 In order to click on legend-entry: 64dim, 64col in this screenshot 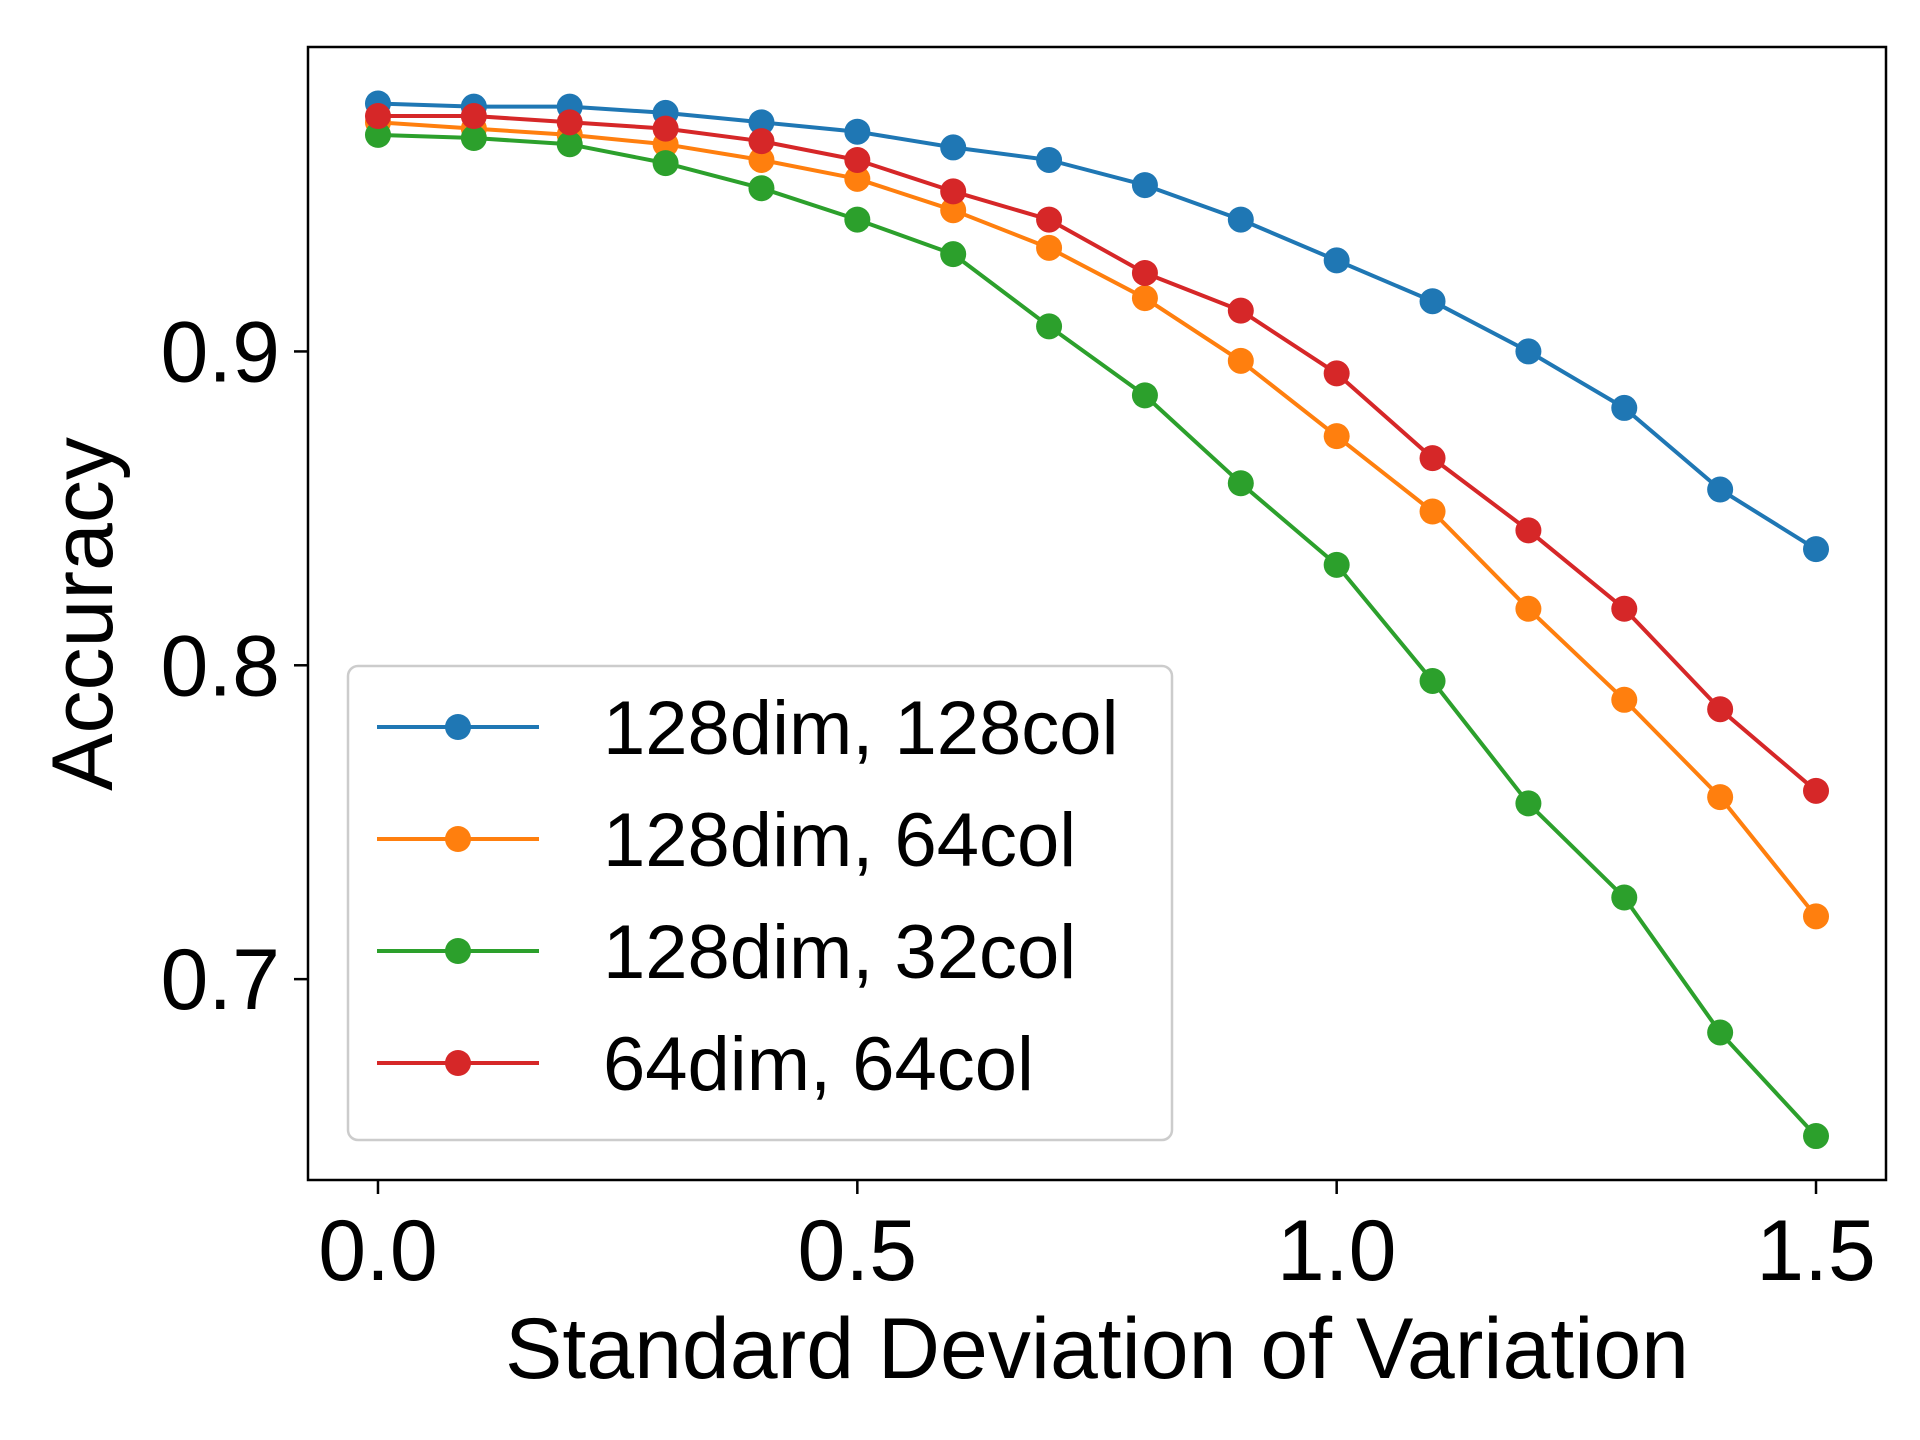, I will do `click(705, 1064)`.